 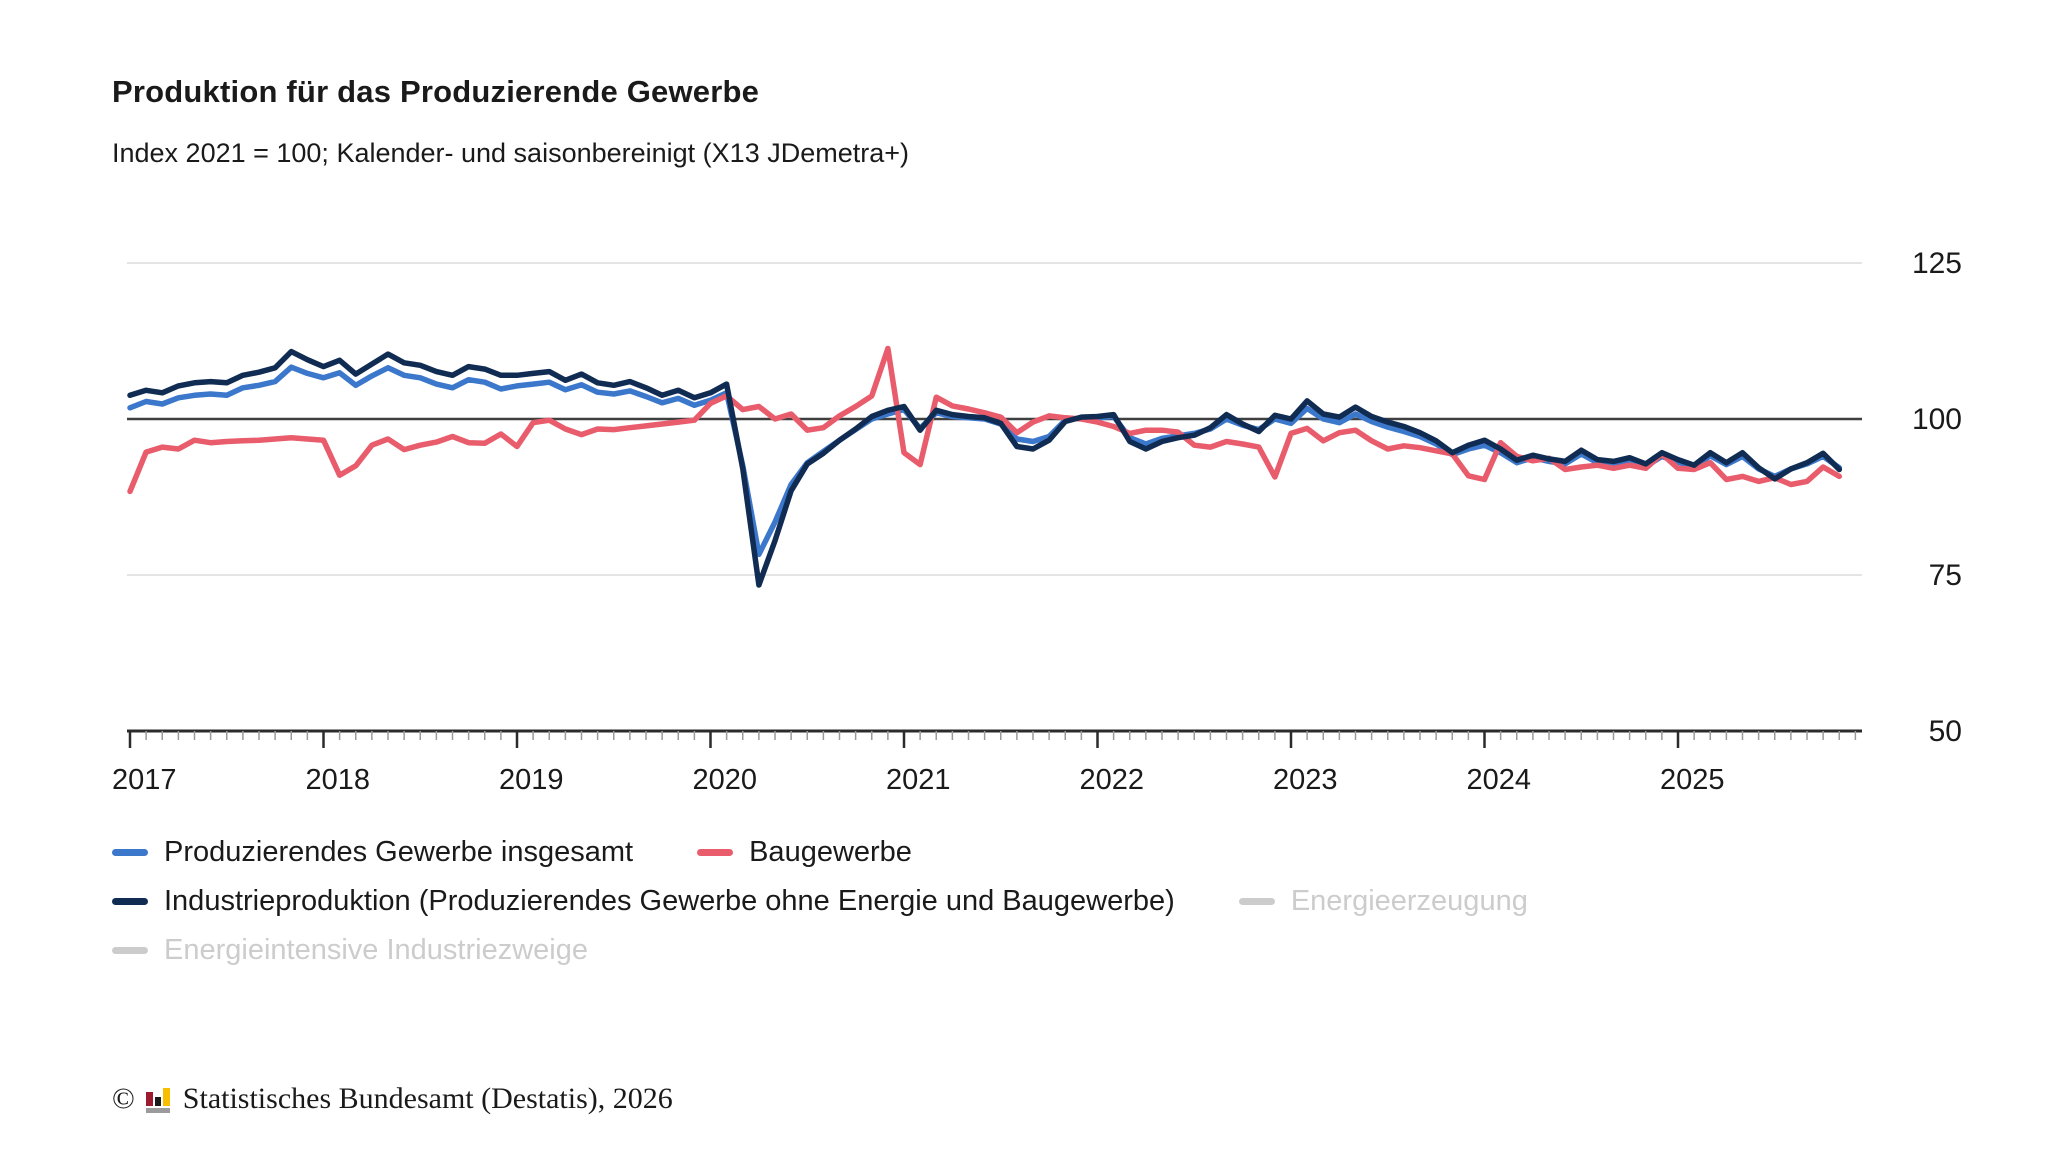 What do you see at coordinates (157, 1100) in the screenshot?
I see `destatis-logo-icon` at bounding box center [157, 1100].